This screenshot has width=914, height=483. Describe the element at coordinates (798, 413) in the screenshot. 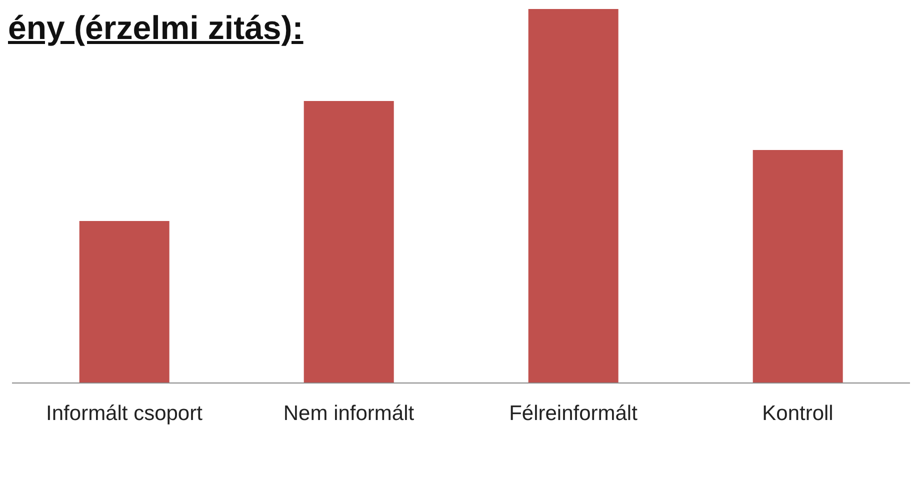

I see `x-tick-label: Kontroll` at that location.